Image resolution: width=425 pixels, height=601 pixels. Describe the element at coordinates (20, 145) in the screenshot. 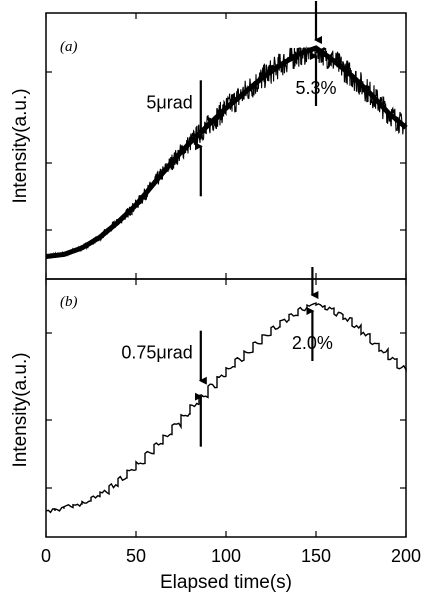

I see `y-axis-label-a: Intensity(a.u.)` at that location.